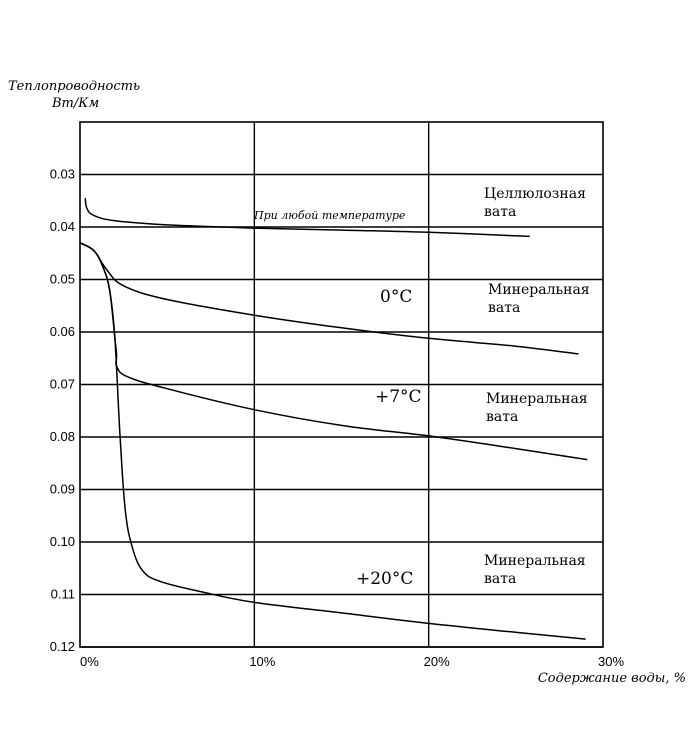 The width and height of the screenshot is (700, 746). What do you see at coordinates (384, 579) in the screenshot?
I see `temp-label-20c: +20°C` at bounding box center [384, 579].